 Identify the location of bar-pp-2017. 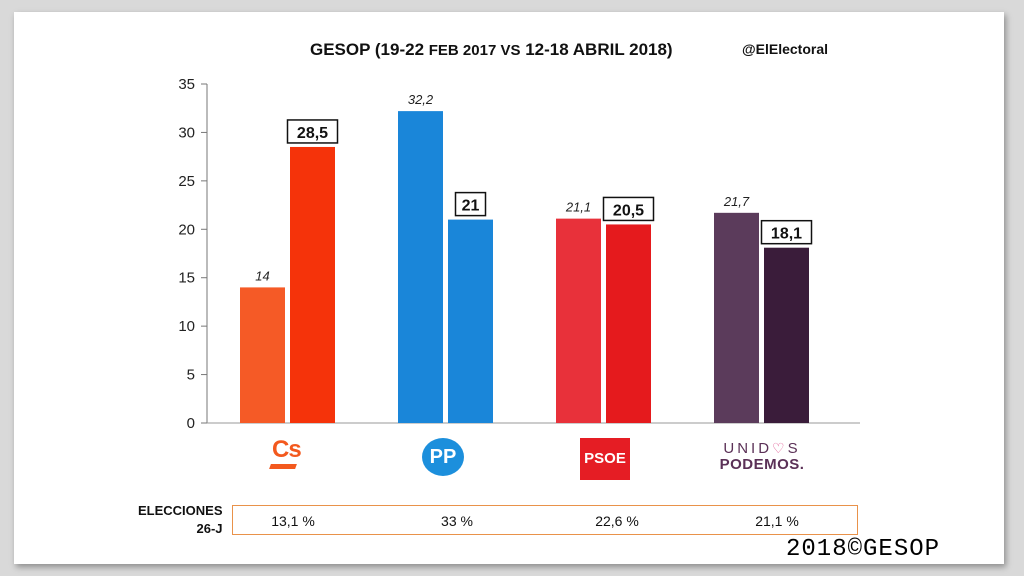
(420, 267).